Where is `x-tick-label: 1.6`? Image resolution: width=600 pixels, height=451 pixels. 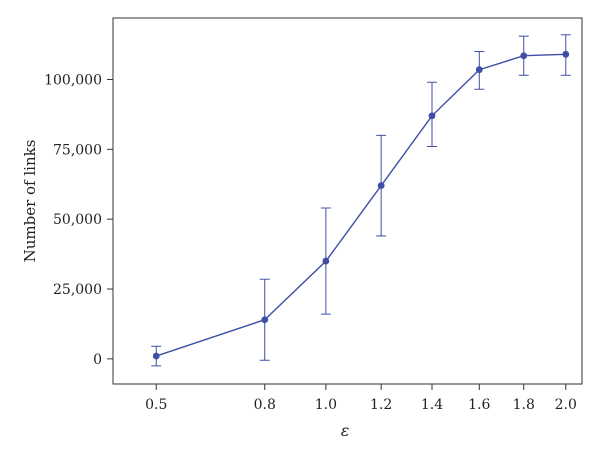
x-tick-label: 1.6 is located at coordinates (479, 405).